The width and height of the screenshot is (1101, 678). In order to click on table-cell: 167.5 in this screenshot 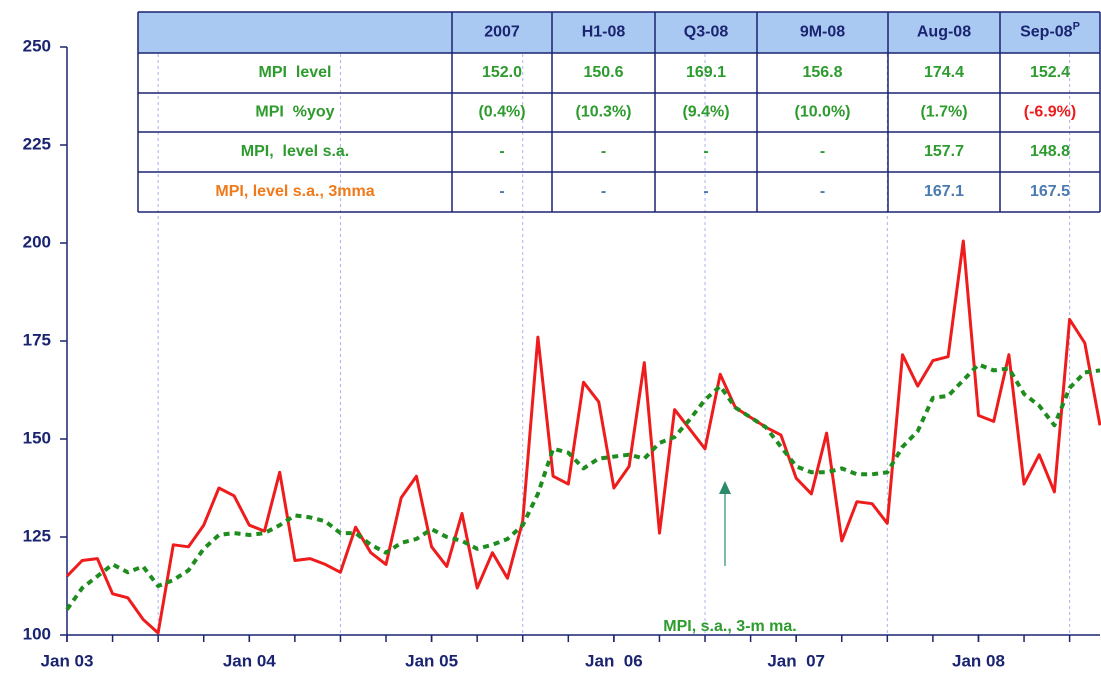, I will do `click(1050, 191)`.